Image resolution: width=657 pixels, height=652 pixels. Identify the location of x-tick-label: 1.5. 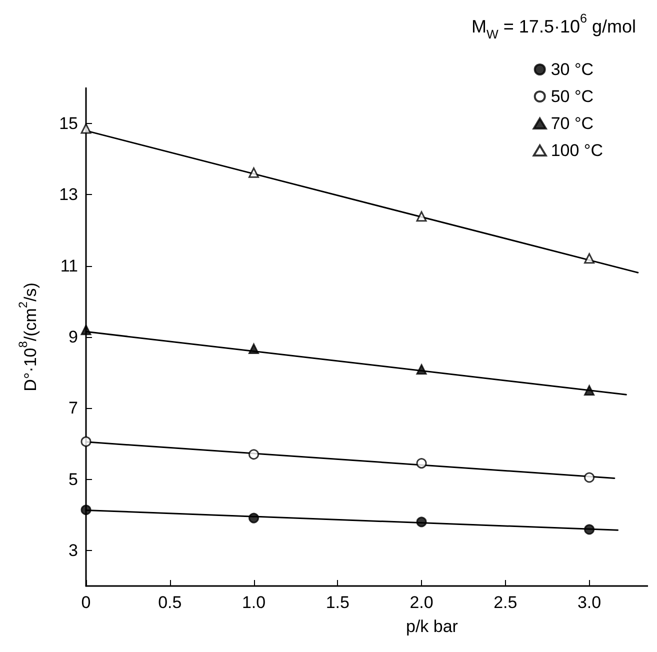
(338, 602).